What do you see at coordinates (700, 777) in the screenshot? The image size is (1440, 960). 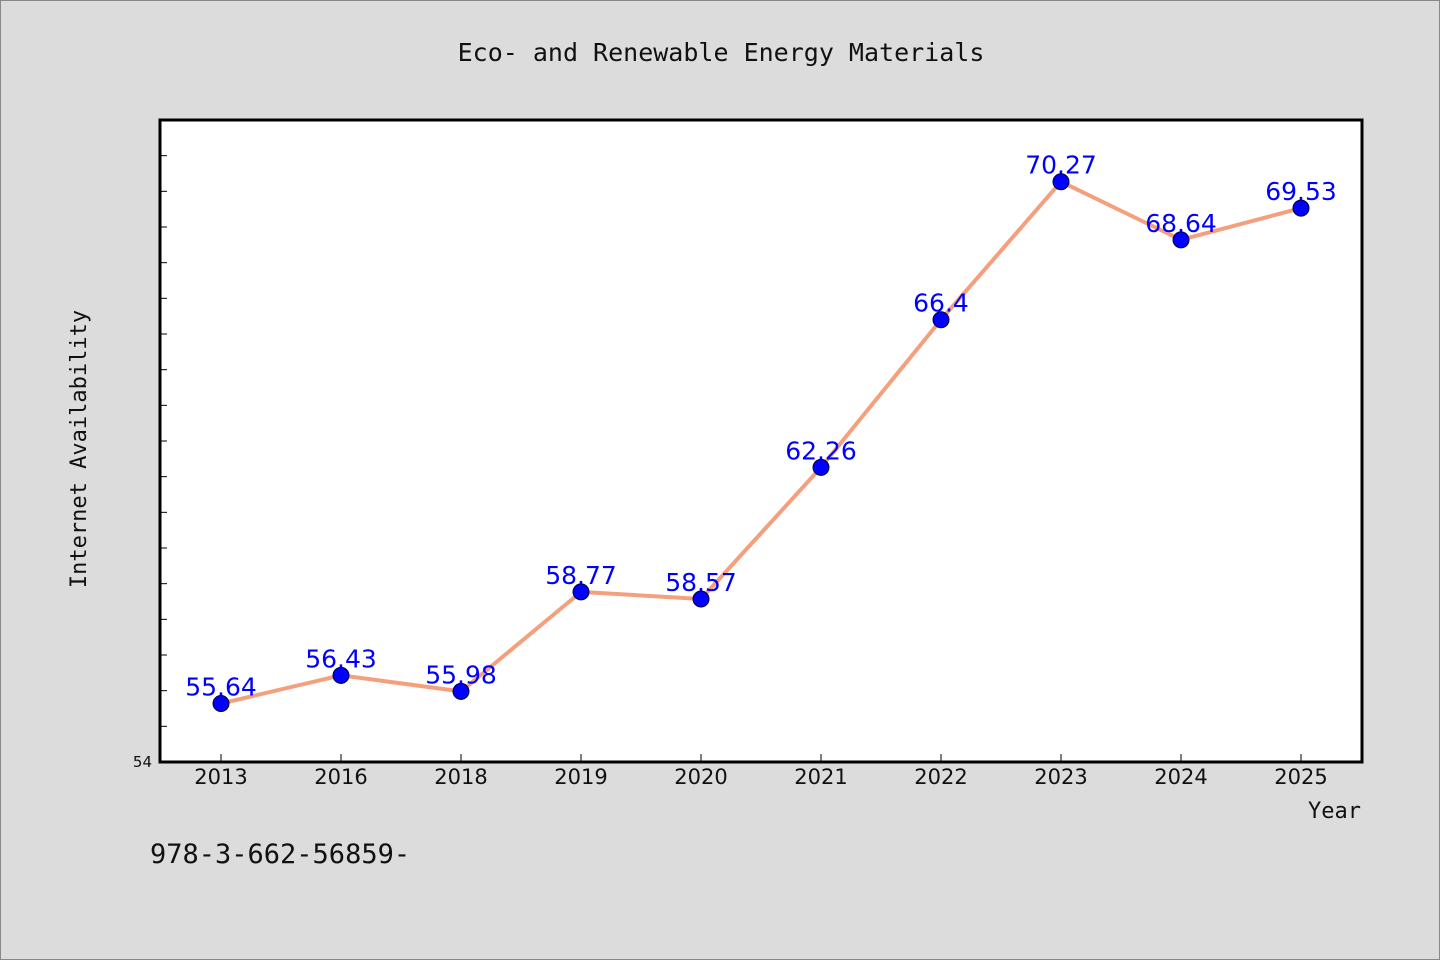 I see `x-tick-label: 2020` at bounding box center [700, 777].